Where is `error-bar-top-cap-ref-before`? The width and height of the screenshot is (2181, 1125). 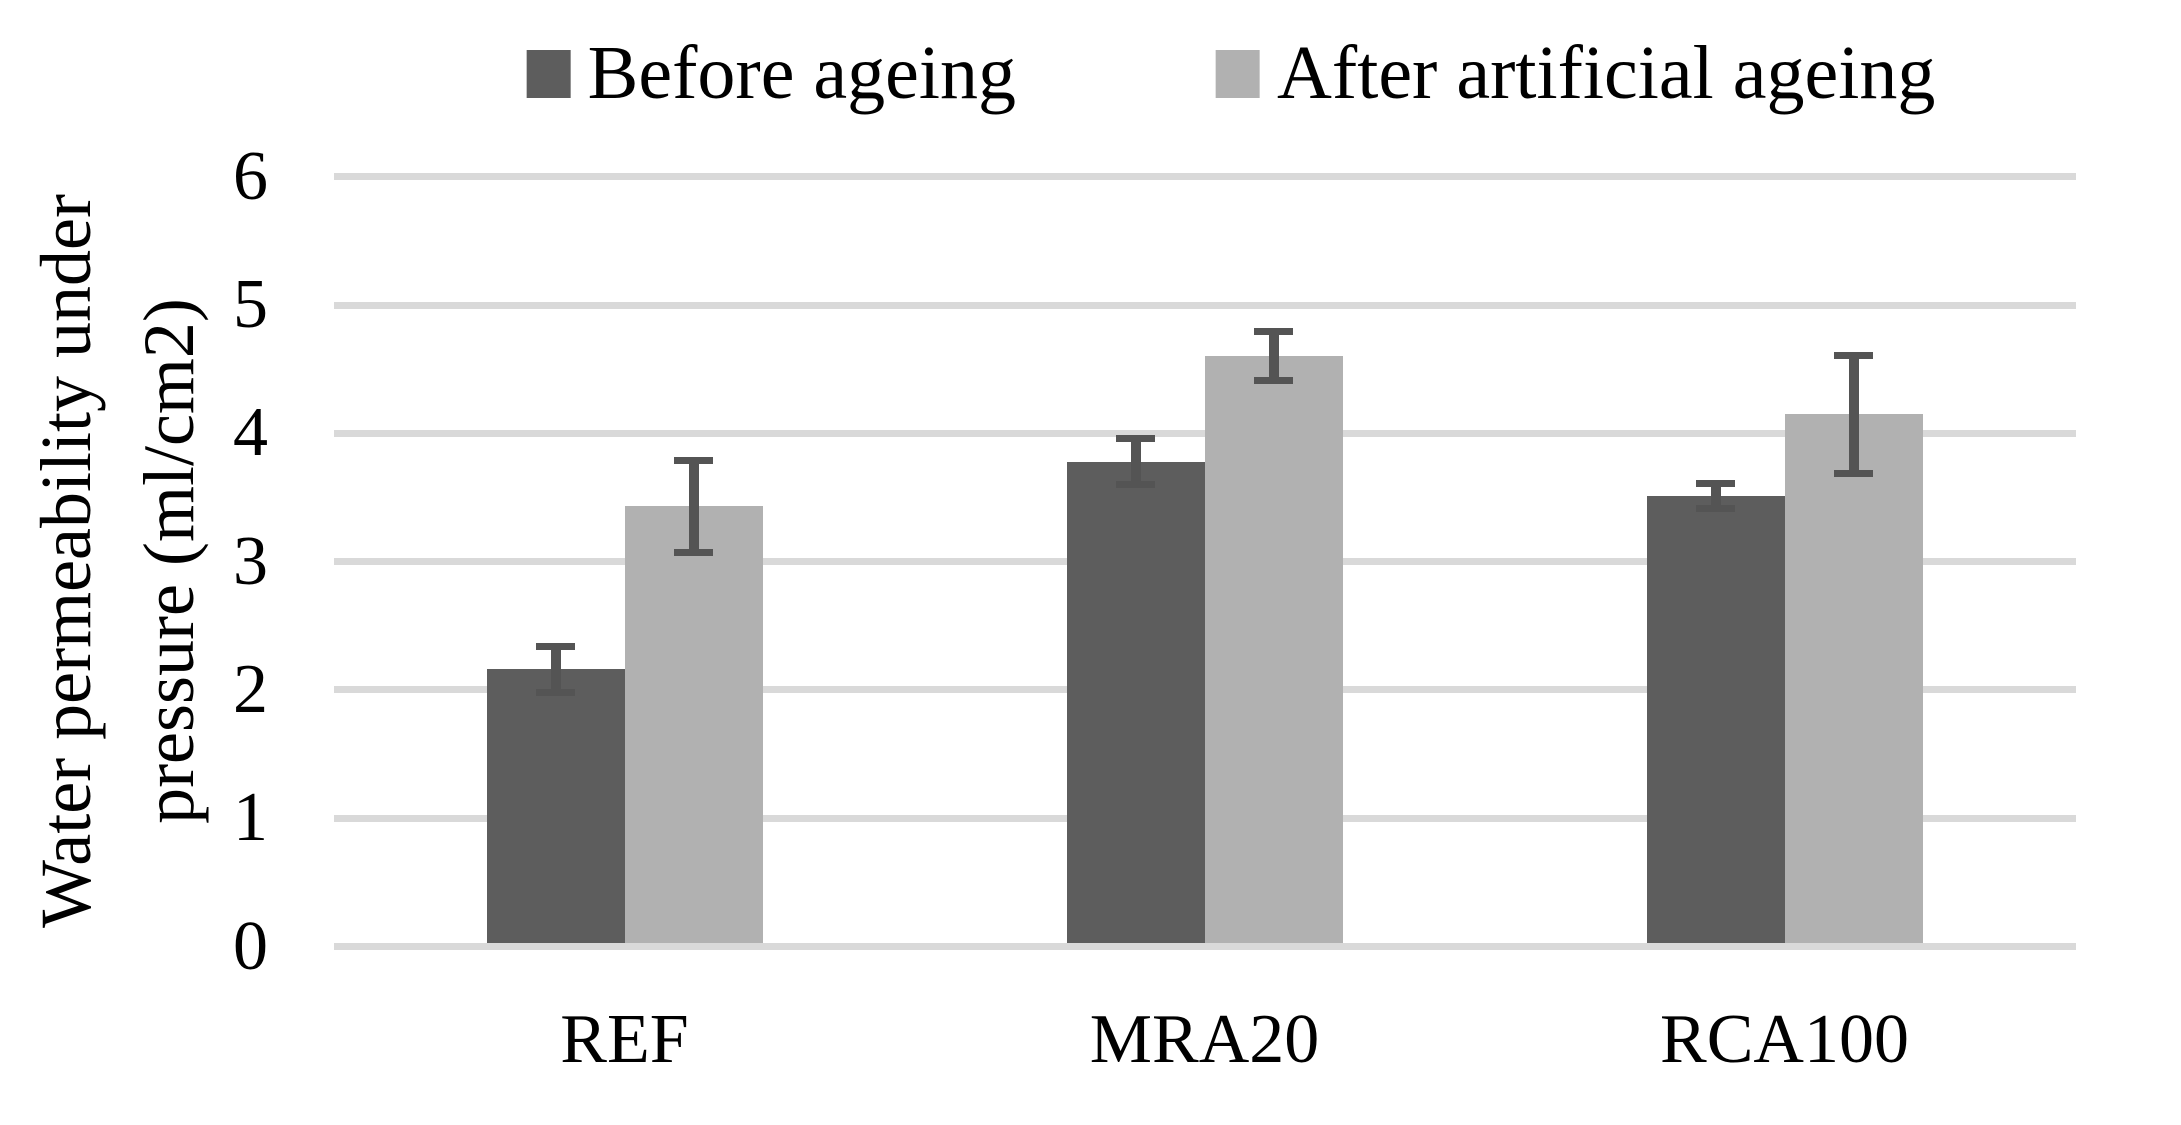 error-bar-top-cap-ref-before is located at coordinates (555, 646).